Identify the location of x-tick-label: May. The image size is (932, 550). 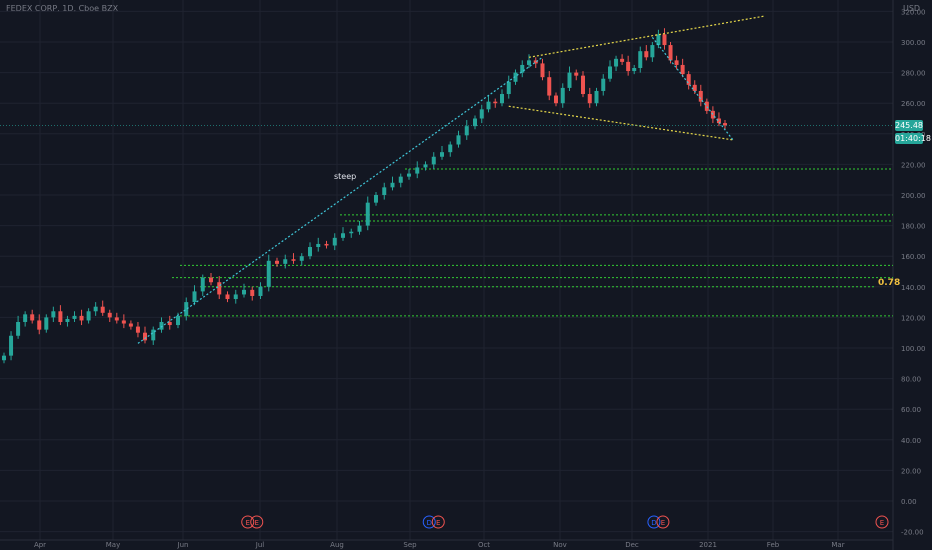
(113, 545).